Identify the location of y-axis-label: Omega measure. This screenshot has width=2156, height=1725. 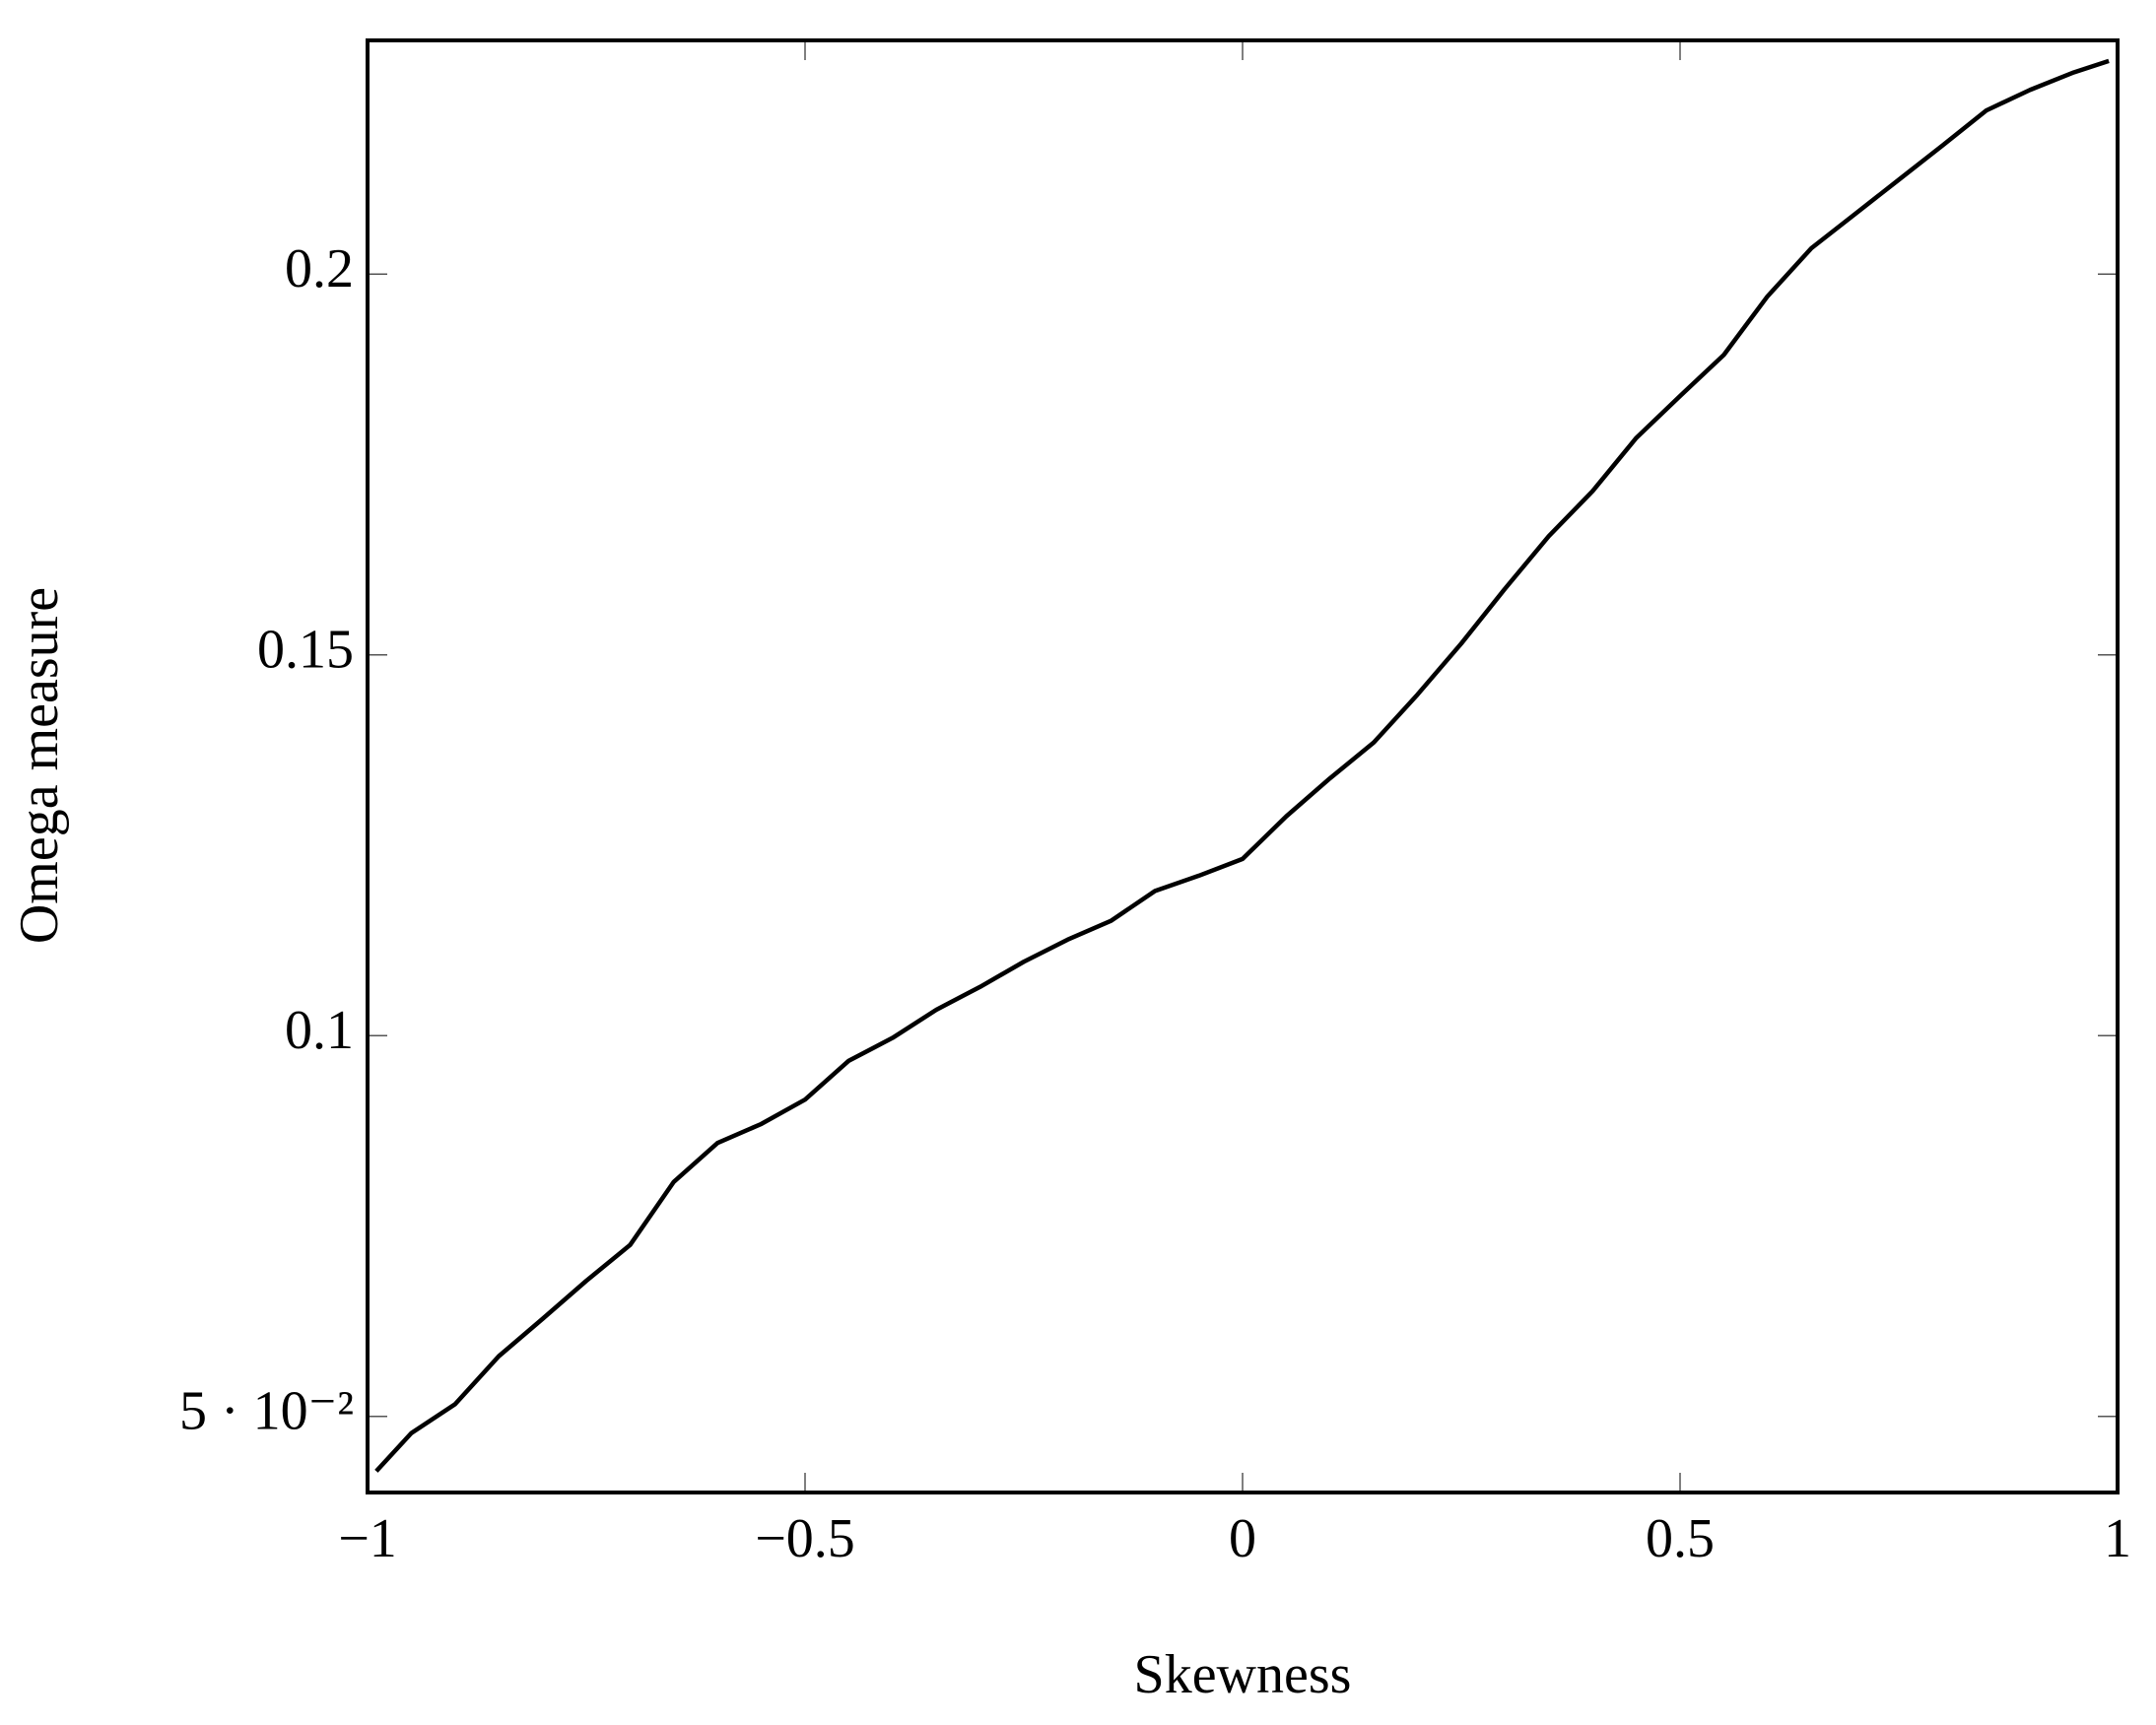
(39, 765).